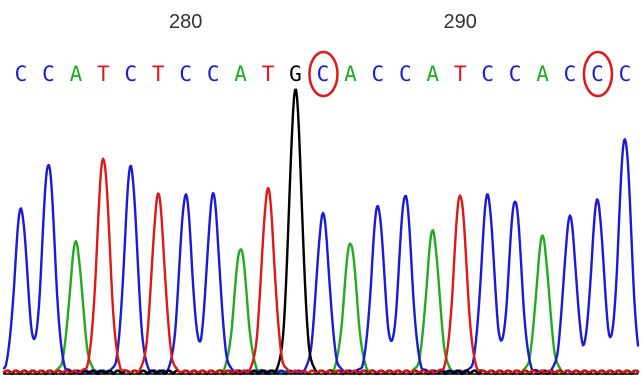  I want to click on base-call-g: G, so click(295, 74).